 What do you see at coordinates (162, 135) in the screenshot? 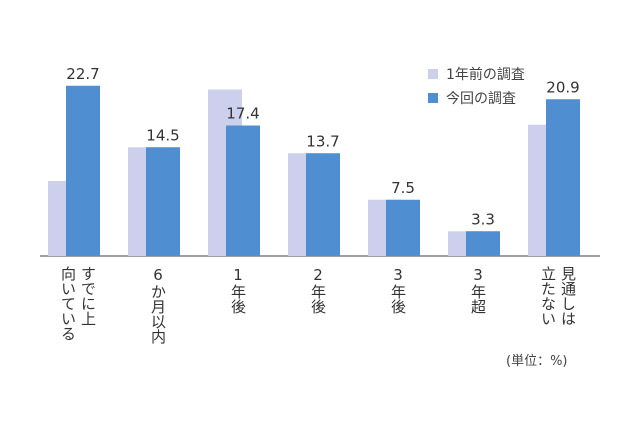
I see `value-label-2: 14.5` at bounding box center [162, 135].